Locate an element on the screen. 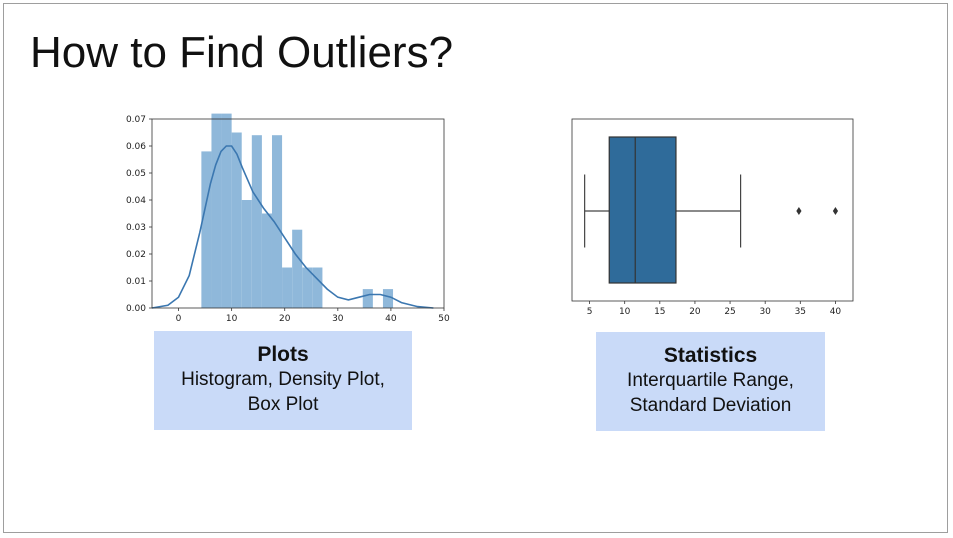 This screenshot has width=953, height=538. y-tick-label: 0.00 is located at coordinates (136, 309).